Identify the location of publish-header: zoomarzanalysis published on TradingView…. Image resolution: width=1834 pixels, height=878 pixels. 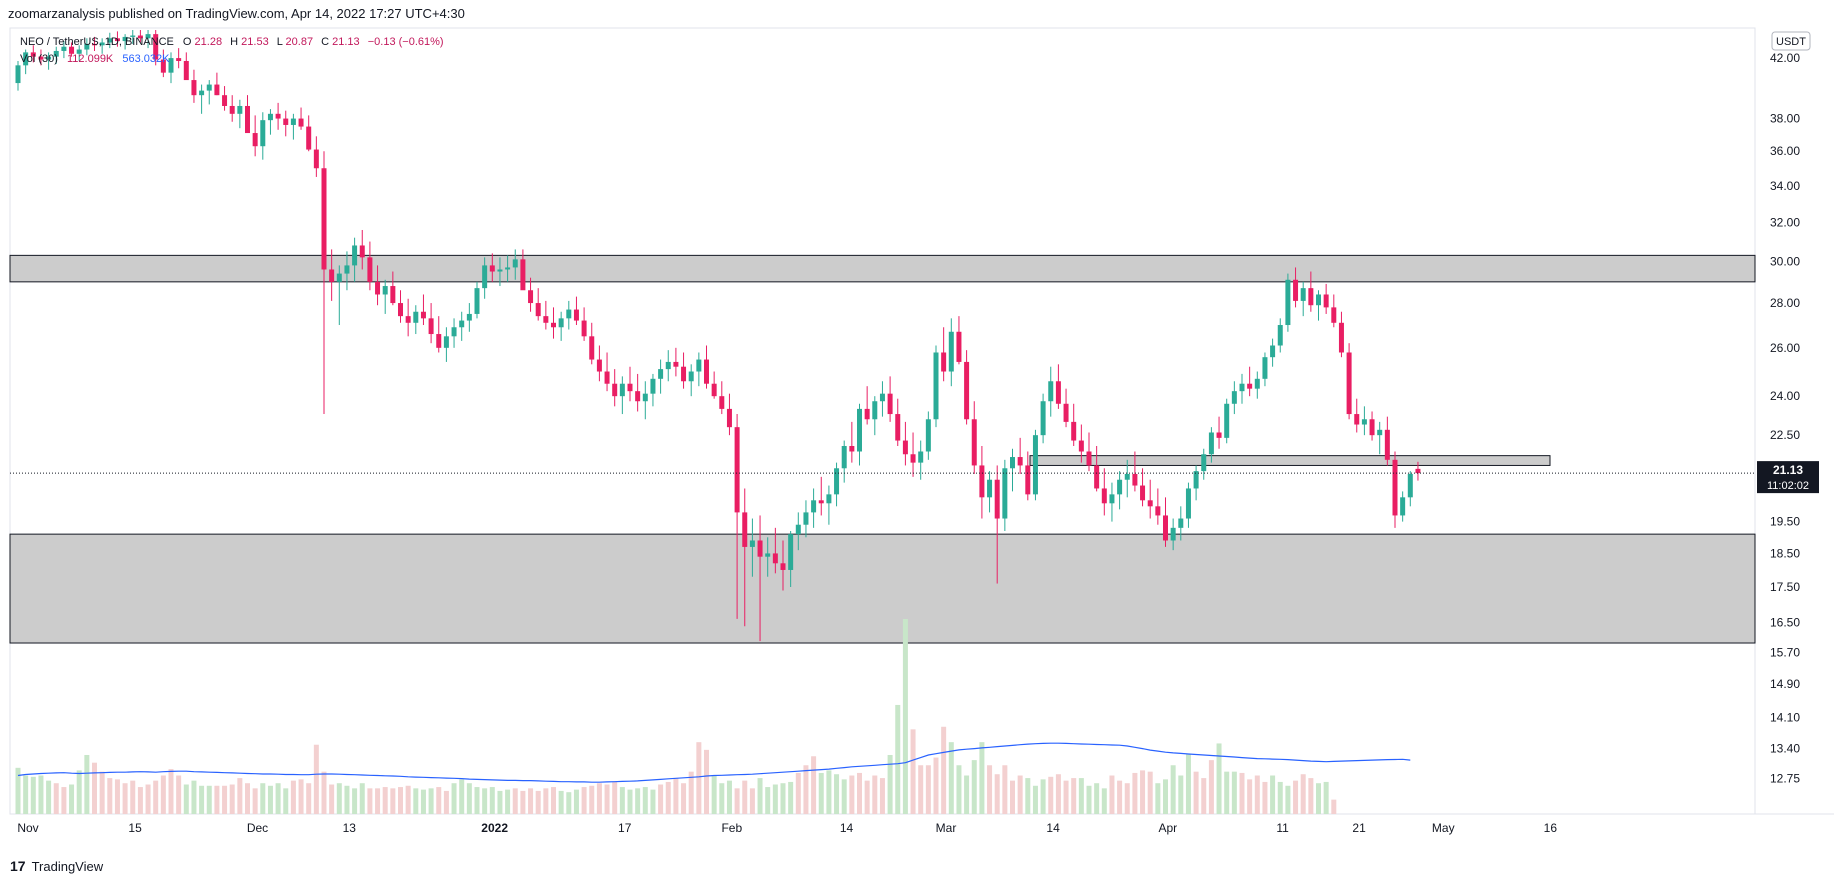
(236, 13).